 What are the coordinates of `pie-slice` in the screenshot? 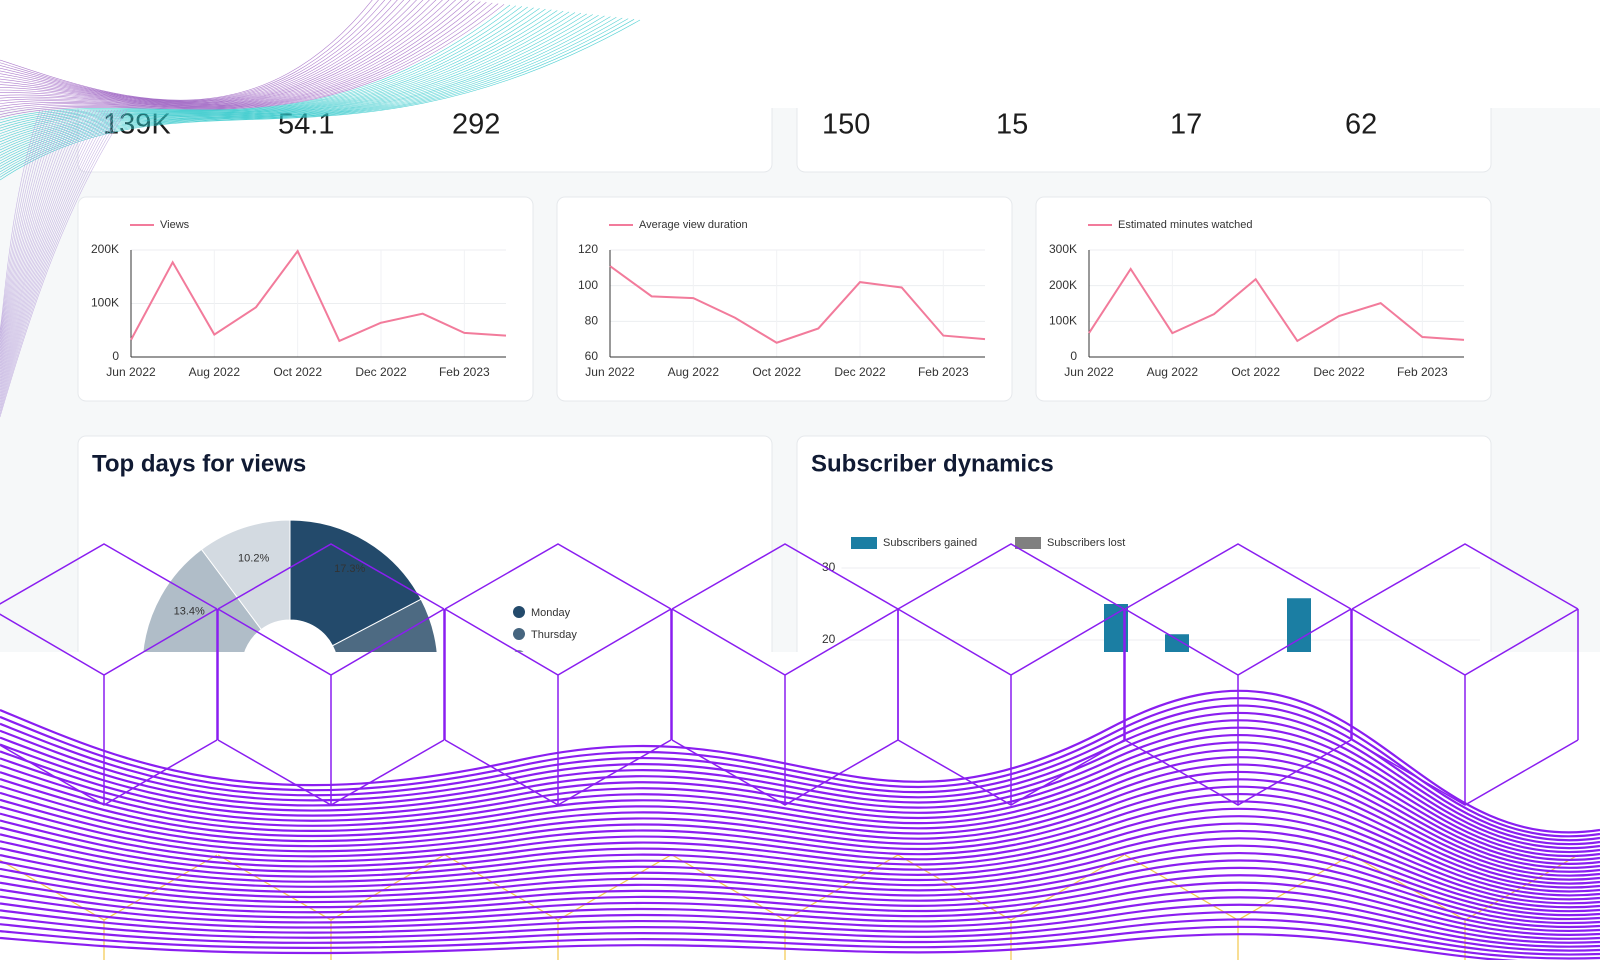 It's located at (245, 575).